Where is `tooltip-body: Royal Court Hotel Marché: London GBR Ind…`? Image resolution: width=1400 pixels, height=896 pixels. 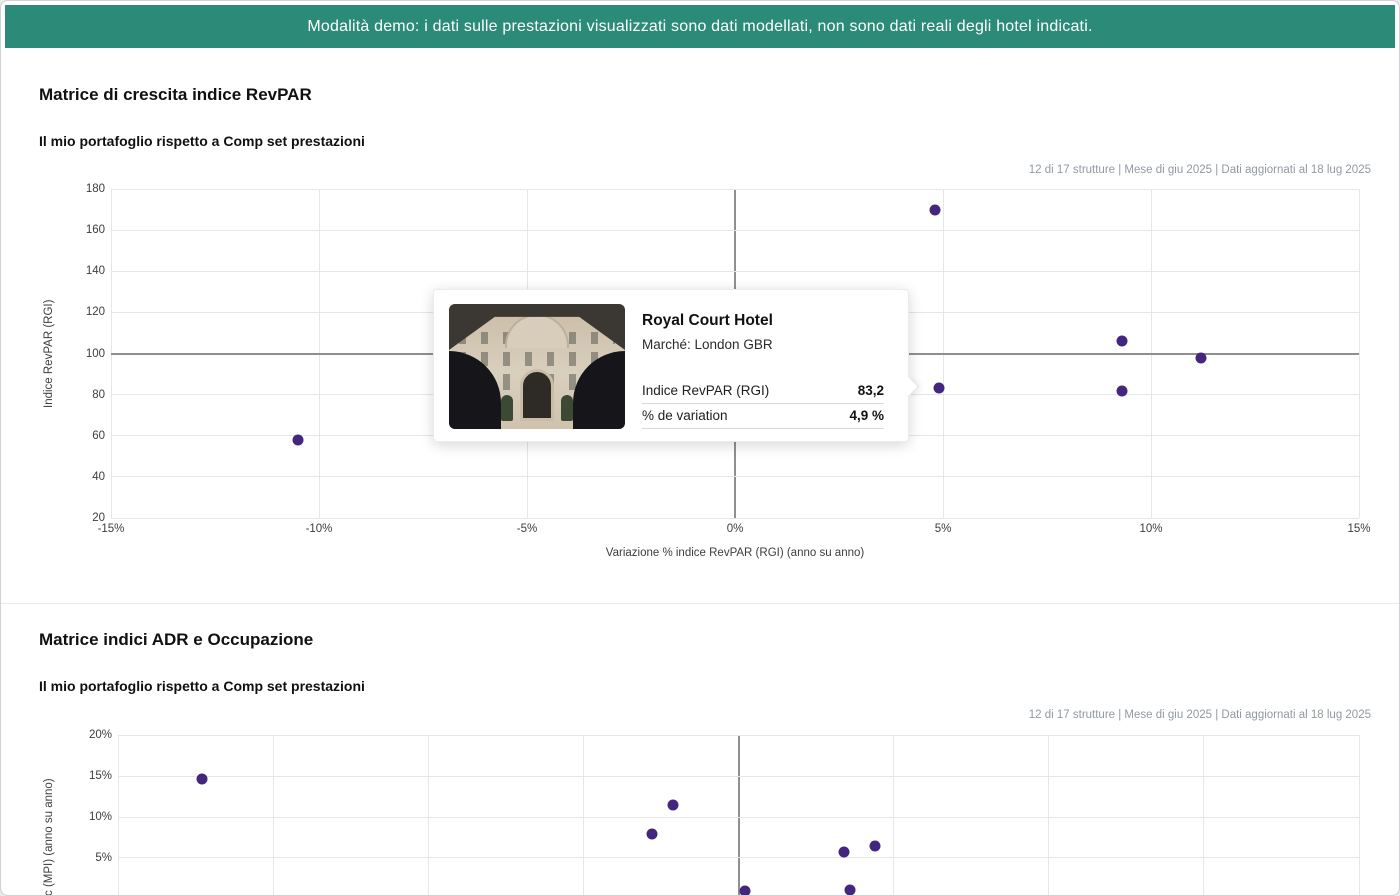 tooltip-body: Royal Court Hotel Marché: London GBR Ind… is located at coordinates (763, 366).